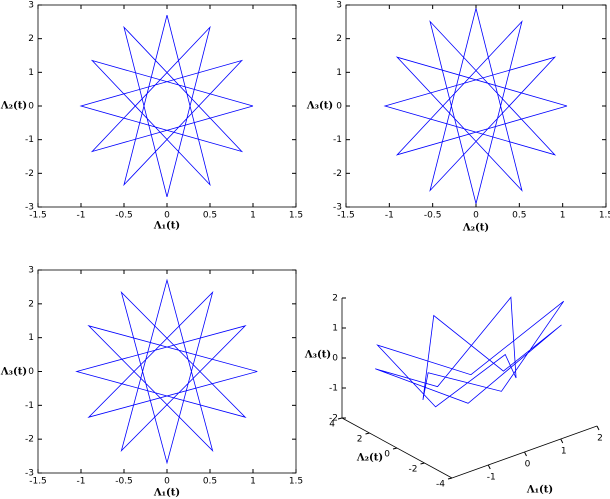  Describe the element at coordinates (600, 439) in the screenshot. I see `x-tick-label: 2` at that location.